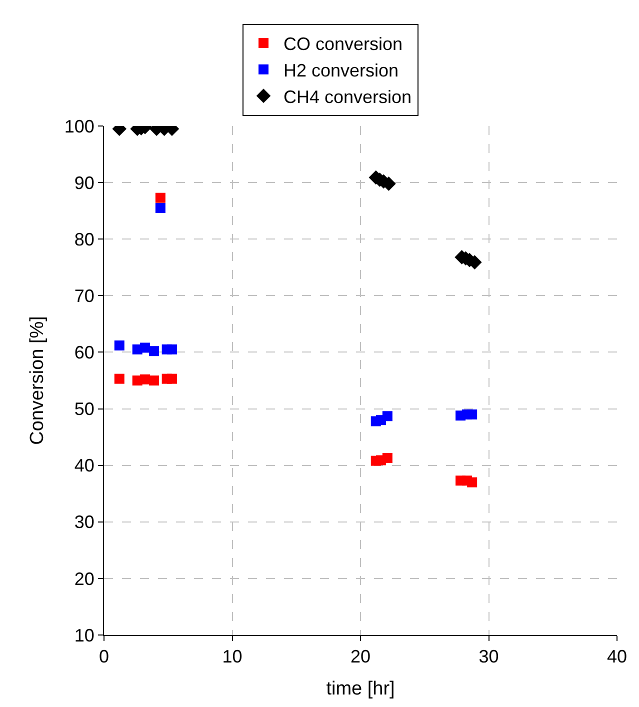 This screenshot has height=707, width=639. I want to click on x-tick-label: 20, so click(360, 656).